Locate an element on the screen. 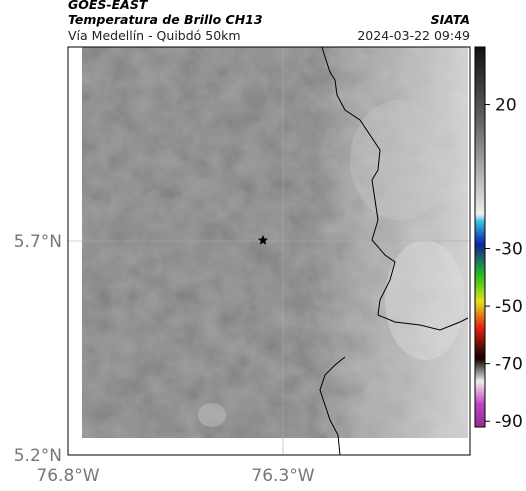  satellite: GOES-EAST is located at coordinates (108, 6).